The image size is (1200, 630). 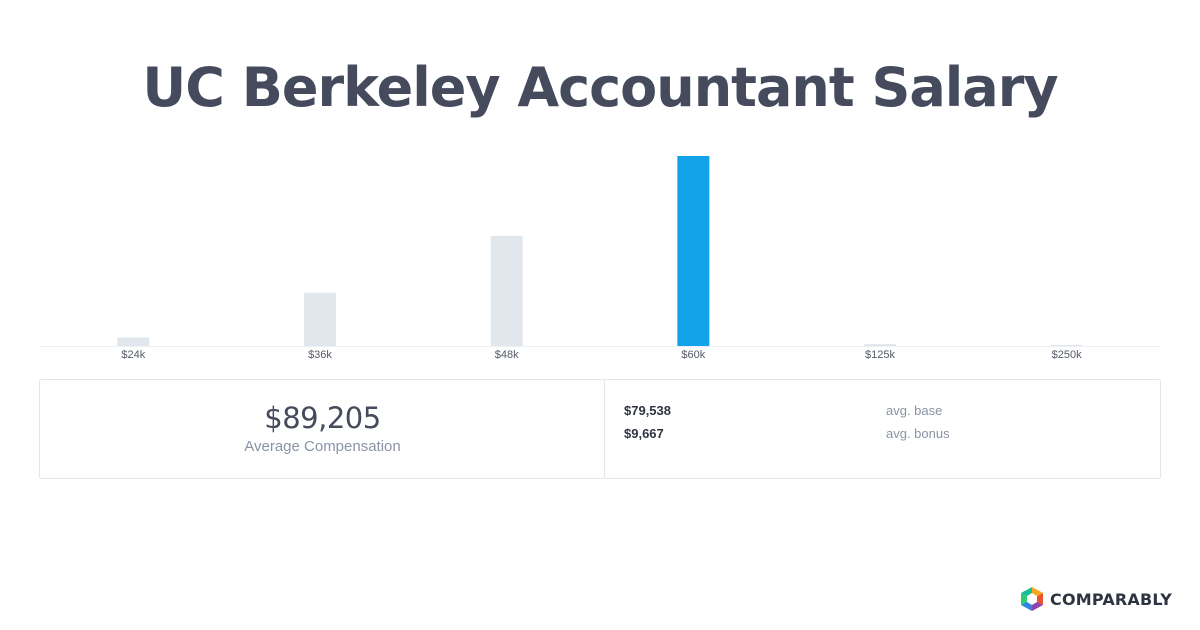 I want to click on brand-name: COMPARABLY, so click(x=1111, y=599).